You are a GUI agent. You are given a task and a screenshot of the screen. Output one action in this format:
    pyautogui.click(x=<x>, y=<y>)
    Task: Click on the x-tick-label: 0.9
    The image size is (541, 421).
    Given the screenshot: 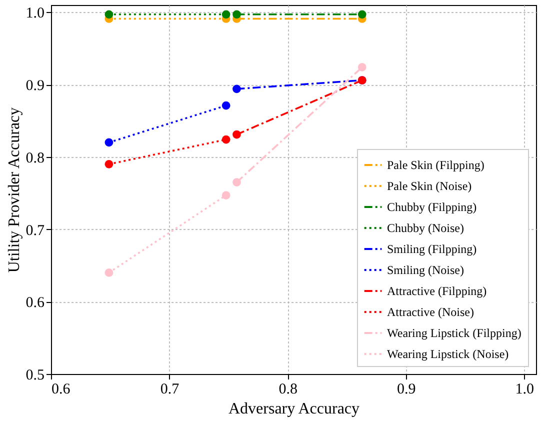 What is the action you would take?
    pyautogui.click(x=406, y=390)
    